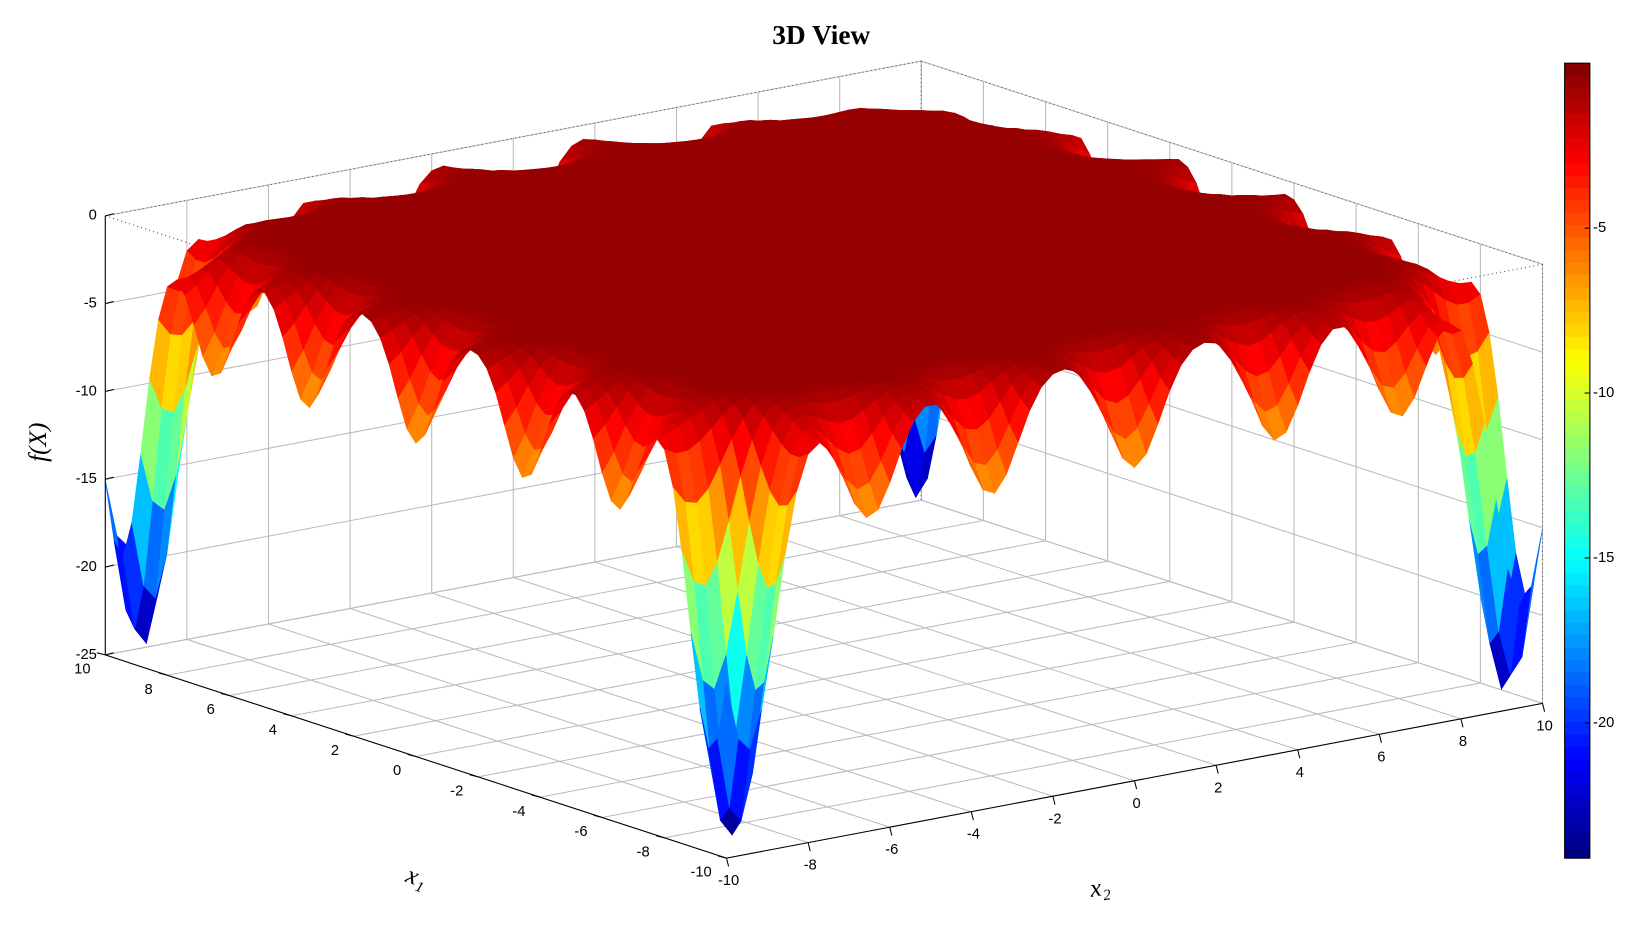  What do you see at coordinates (821, 35) in the screenshot?
I see `chart-title: 3D View` at bounding box center [821, 35].